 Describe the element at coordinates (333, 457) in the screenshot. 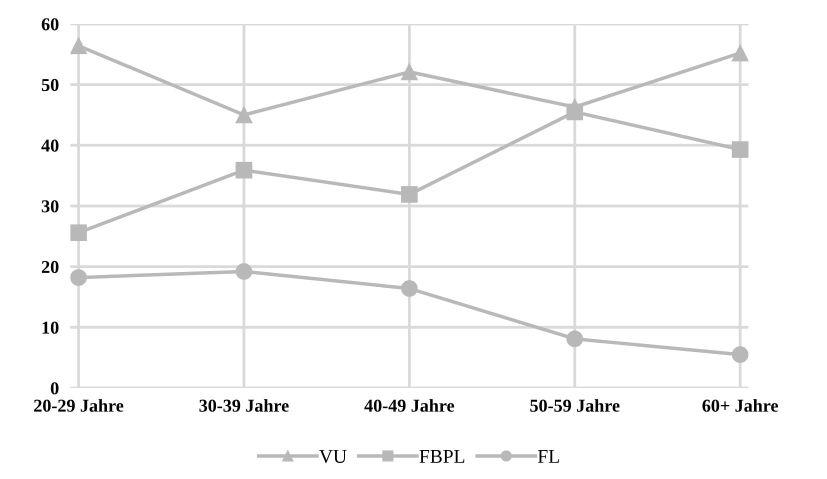

I see `legend-label: VU` at that location.